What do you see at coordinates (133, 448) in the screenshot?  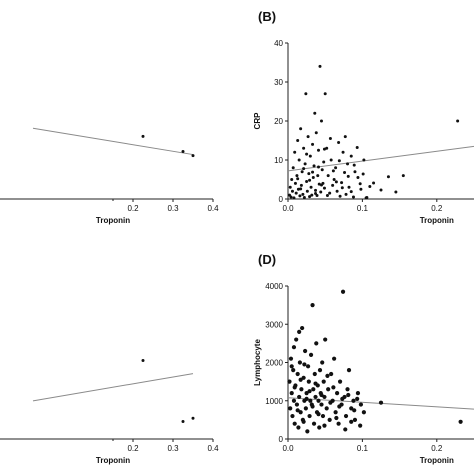 I see `x-tick-label: 0.2` at bounding box center [133, 448].